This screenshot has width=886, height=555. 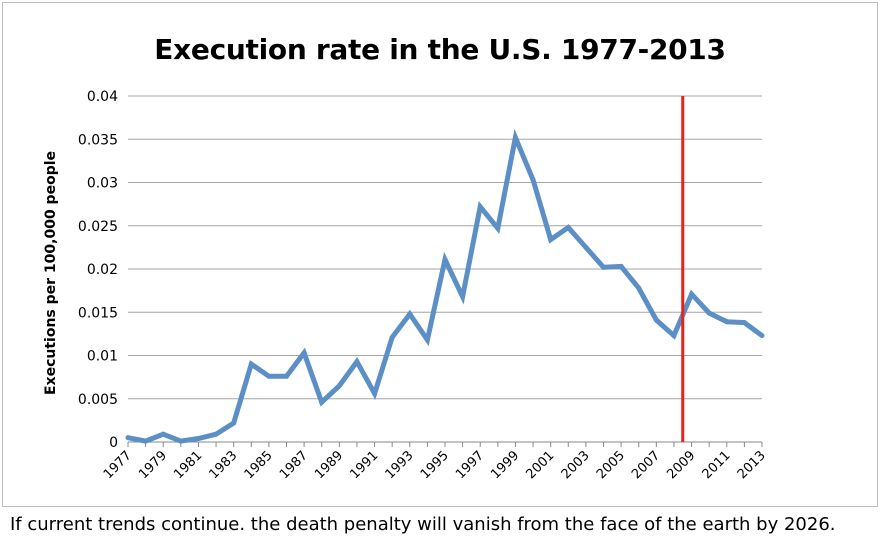 What do you see at coordinates (98, 313) in the screenshot?
I see `y-tick-label: 0.015` at bounding box center [98, 313].